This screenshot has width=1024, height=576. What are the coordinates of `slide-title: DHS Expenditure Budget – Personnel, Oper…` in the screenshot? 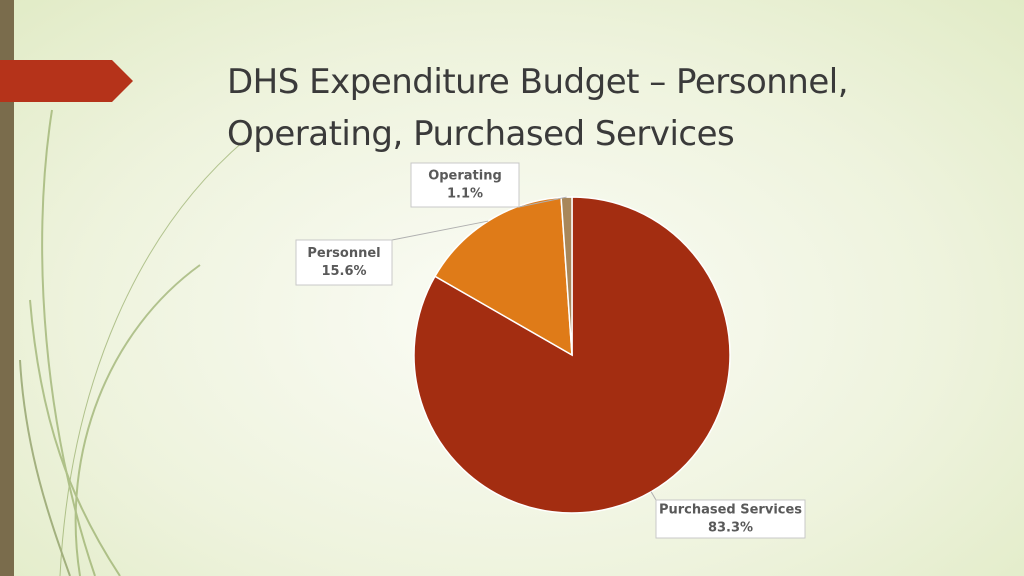 It's located at (538, 108).